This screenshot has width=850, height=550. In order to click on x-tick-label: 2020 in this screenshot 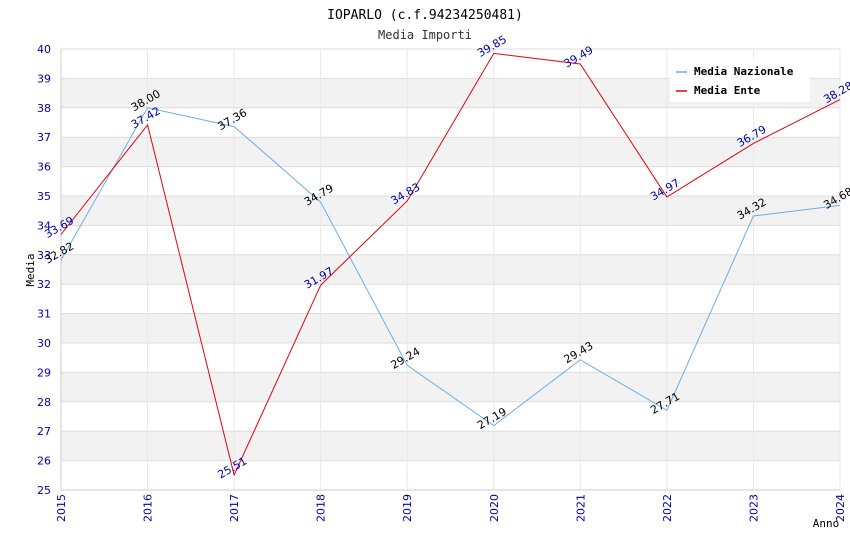, I will do `click(494, 508)`.